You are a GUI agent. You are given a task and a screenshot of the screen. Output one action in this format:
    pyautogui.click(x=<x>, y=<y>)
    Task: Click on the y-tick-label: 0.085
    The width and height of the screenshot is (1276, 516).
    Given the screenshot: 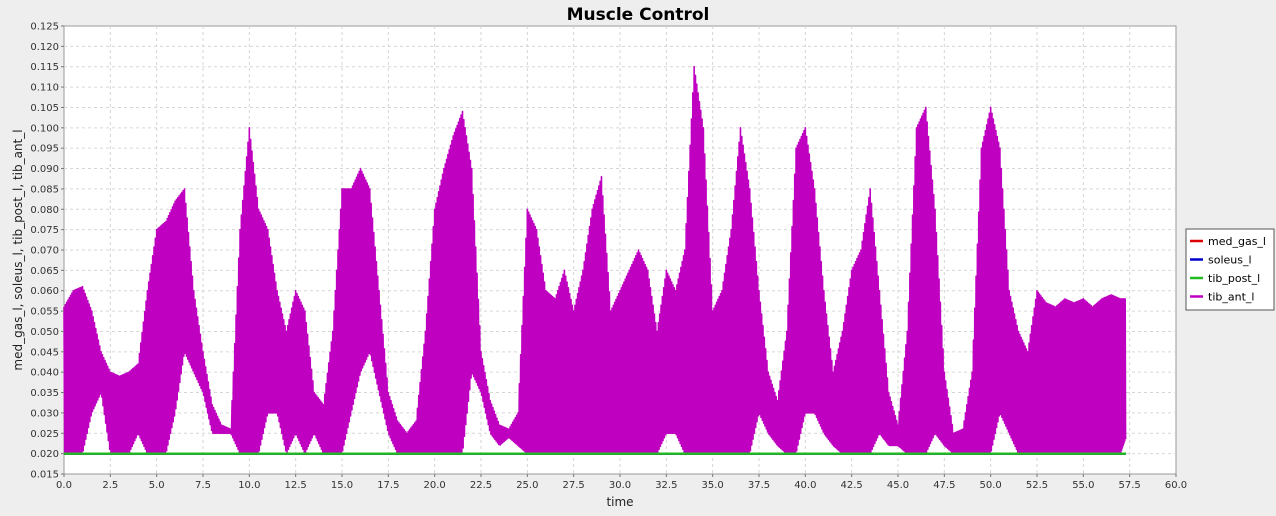 What is the action you would take?
    pyautogui.click(x=44, y=189)
    